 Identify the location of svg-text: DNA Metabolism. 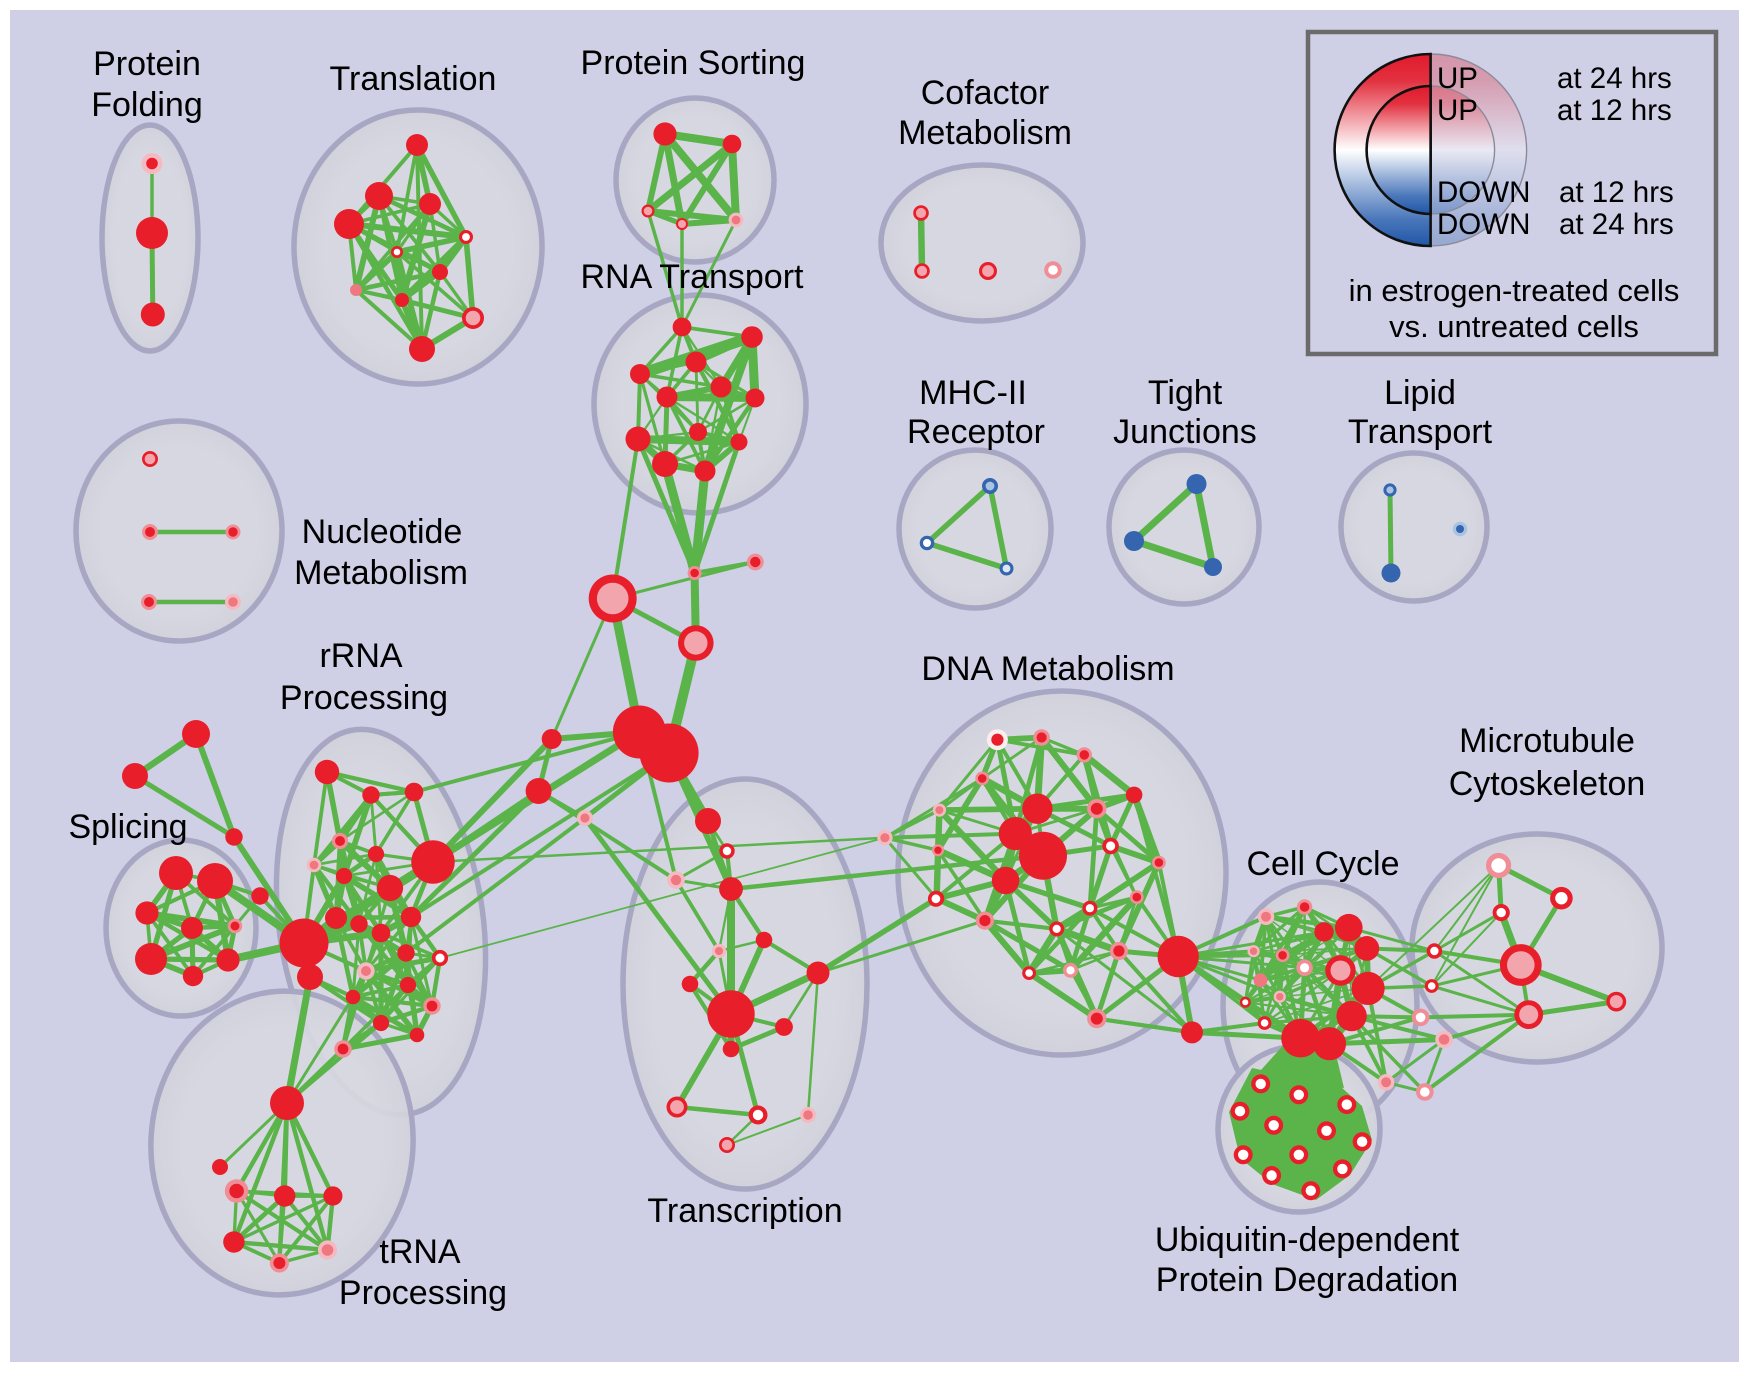
(1047, 669).